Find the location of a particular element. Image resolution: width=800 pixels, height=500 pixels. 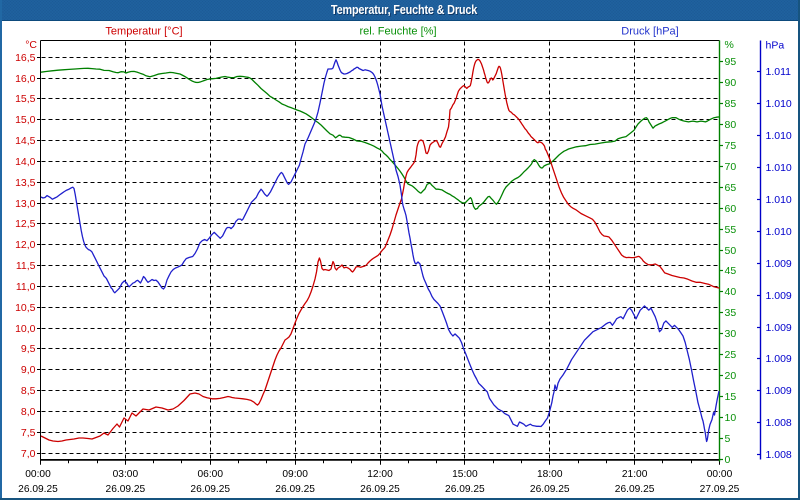

svg-text: 10,0 is located at coordinates (25, 329).